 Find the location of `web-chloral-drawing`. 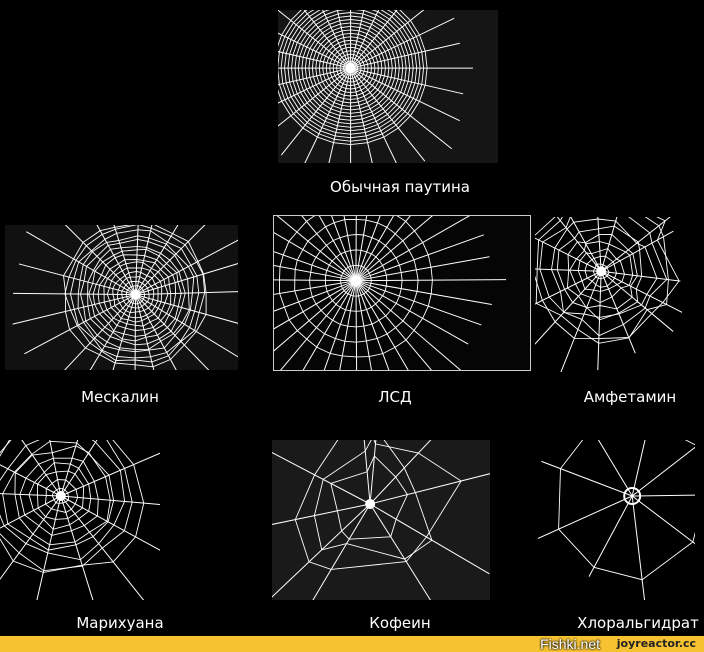

web-chloral-drawing is located at coordinates (616, 520).